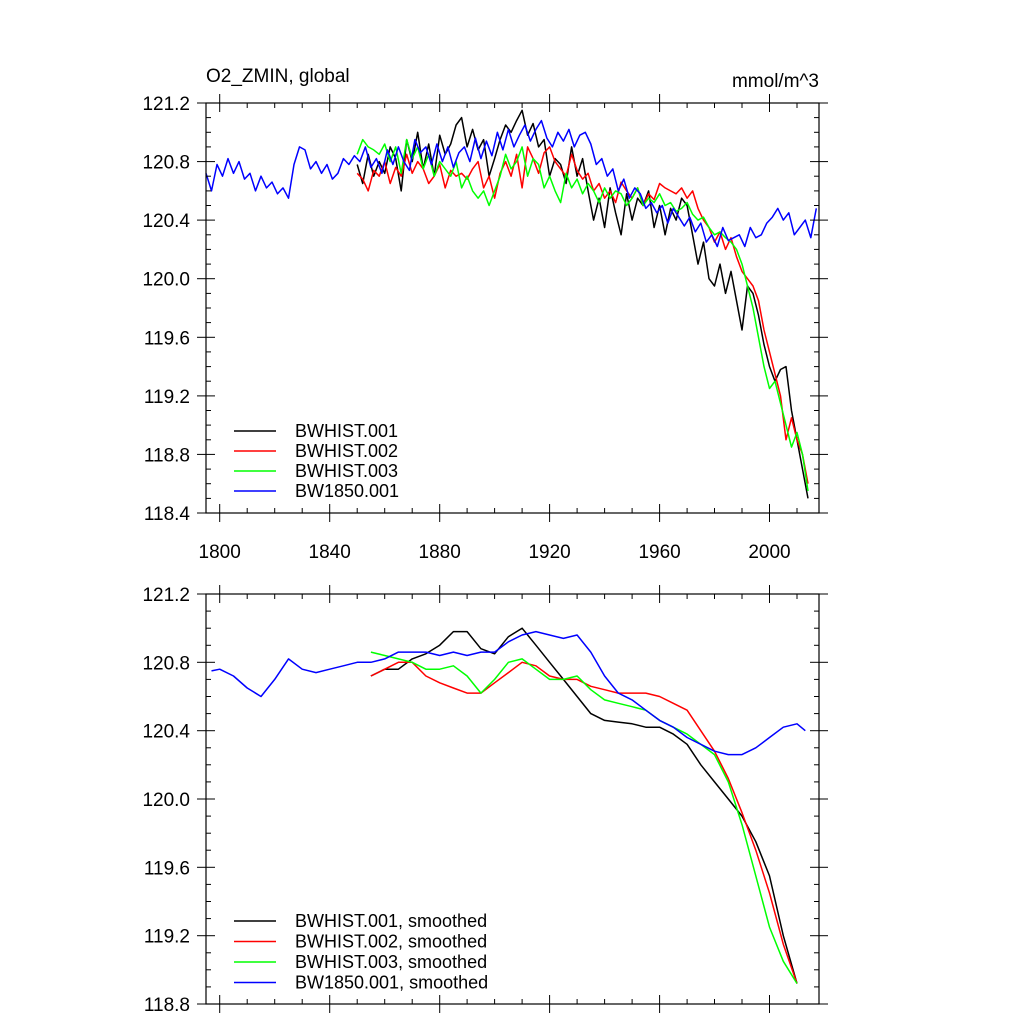 The width and height of the screenshot is (1024, 1024). What do you see at coordinates (659, 552) in the screenshot?
I see `top-x-tick-label: 1960` at bounding box center [659, 552].